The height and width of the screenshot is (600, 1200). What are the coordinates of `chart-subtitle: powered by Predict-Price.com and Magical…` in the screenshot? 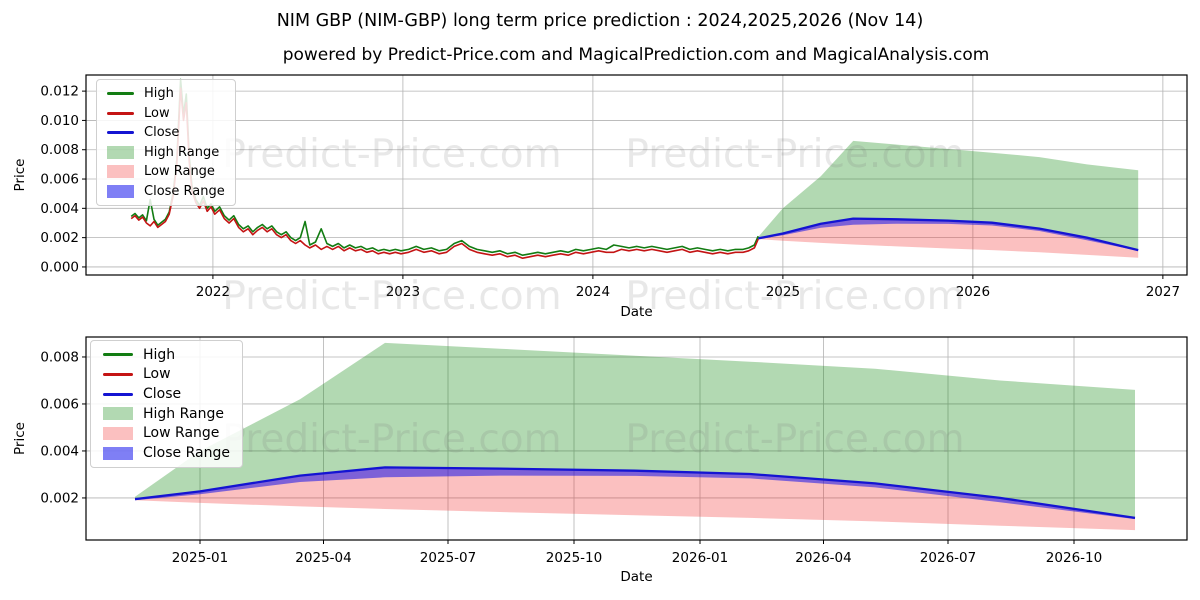 It's located at (636, 55).